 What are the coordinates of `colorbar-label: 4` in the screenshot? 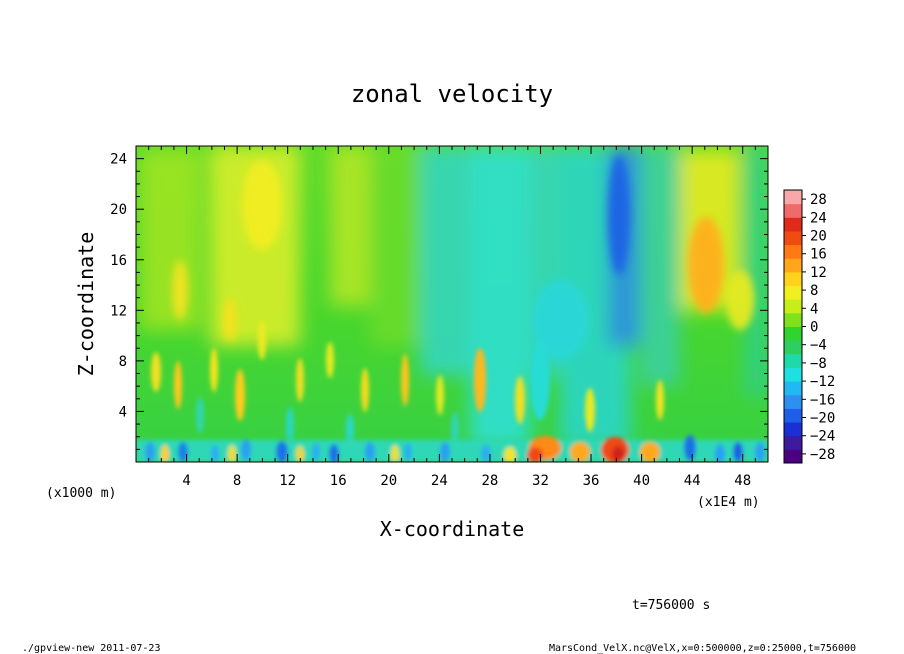 It's located at (814, 309).